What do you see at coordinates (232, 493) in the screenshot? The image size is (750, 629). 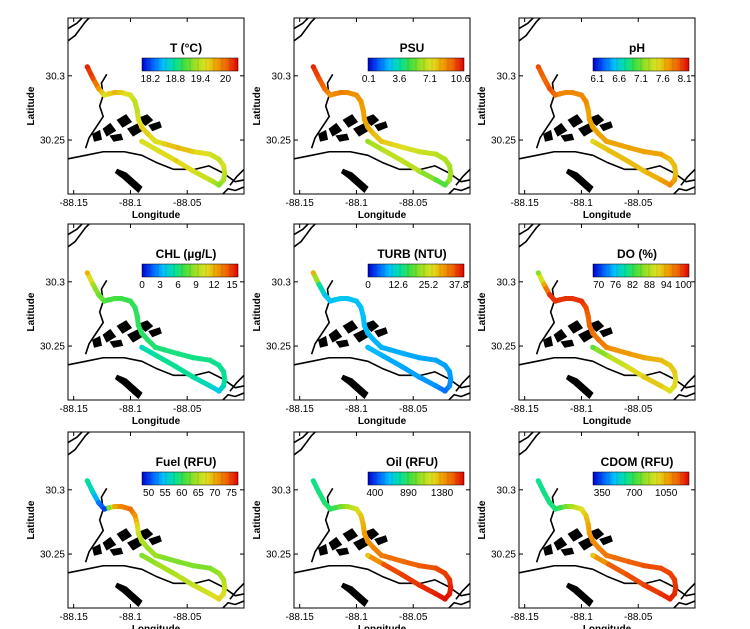 I see `colorbar-tick-label: 75` at bounding box center [232, 493].